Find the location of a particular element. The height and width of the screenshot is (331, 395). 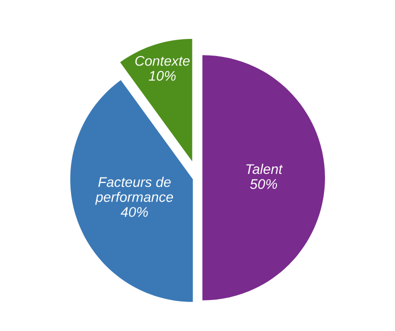

slice-label: Talent is located at coordinates (264, 169).